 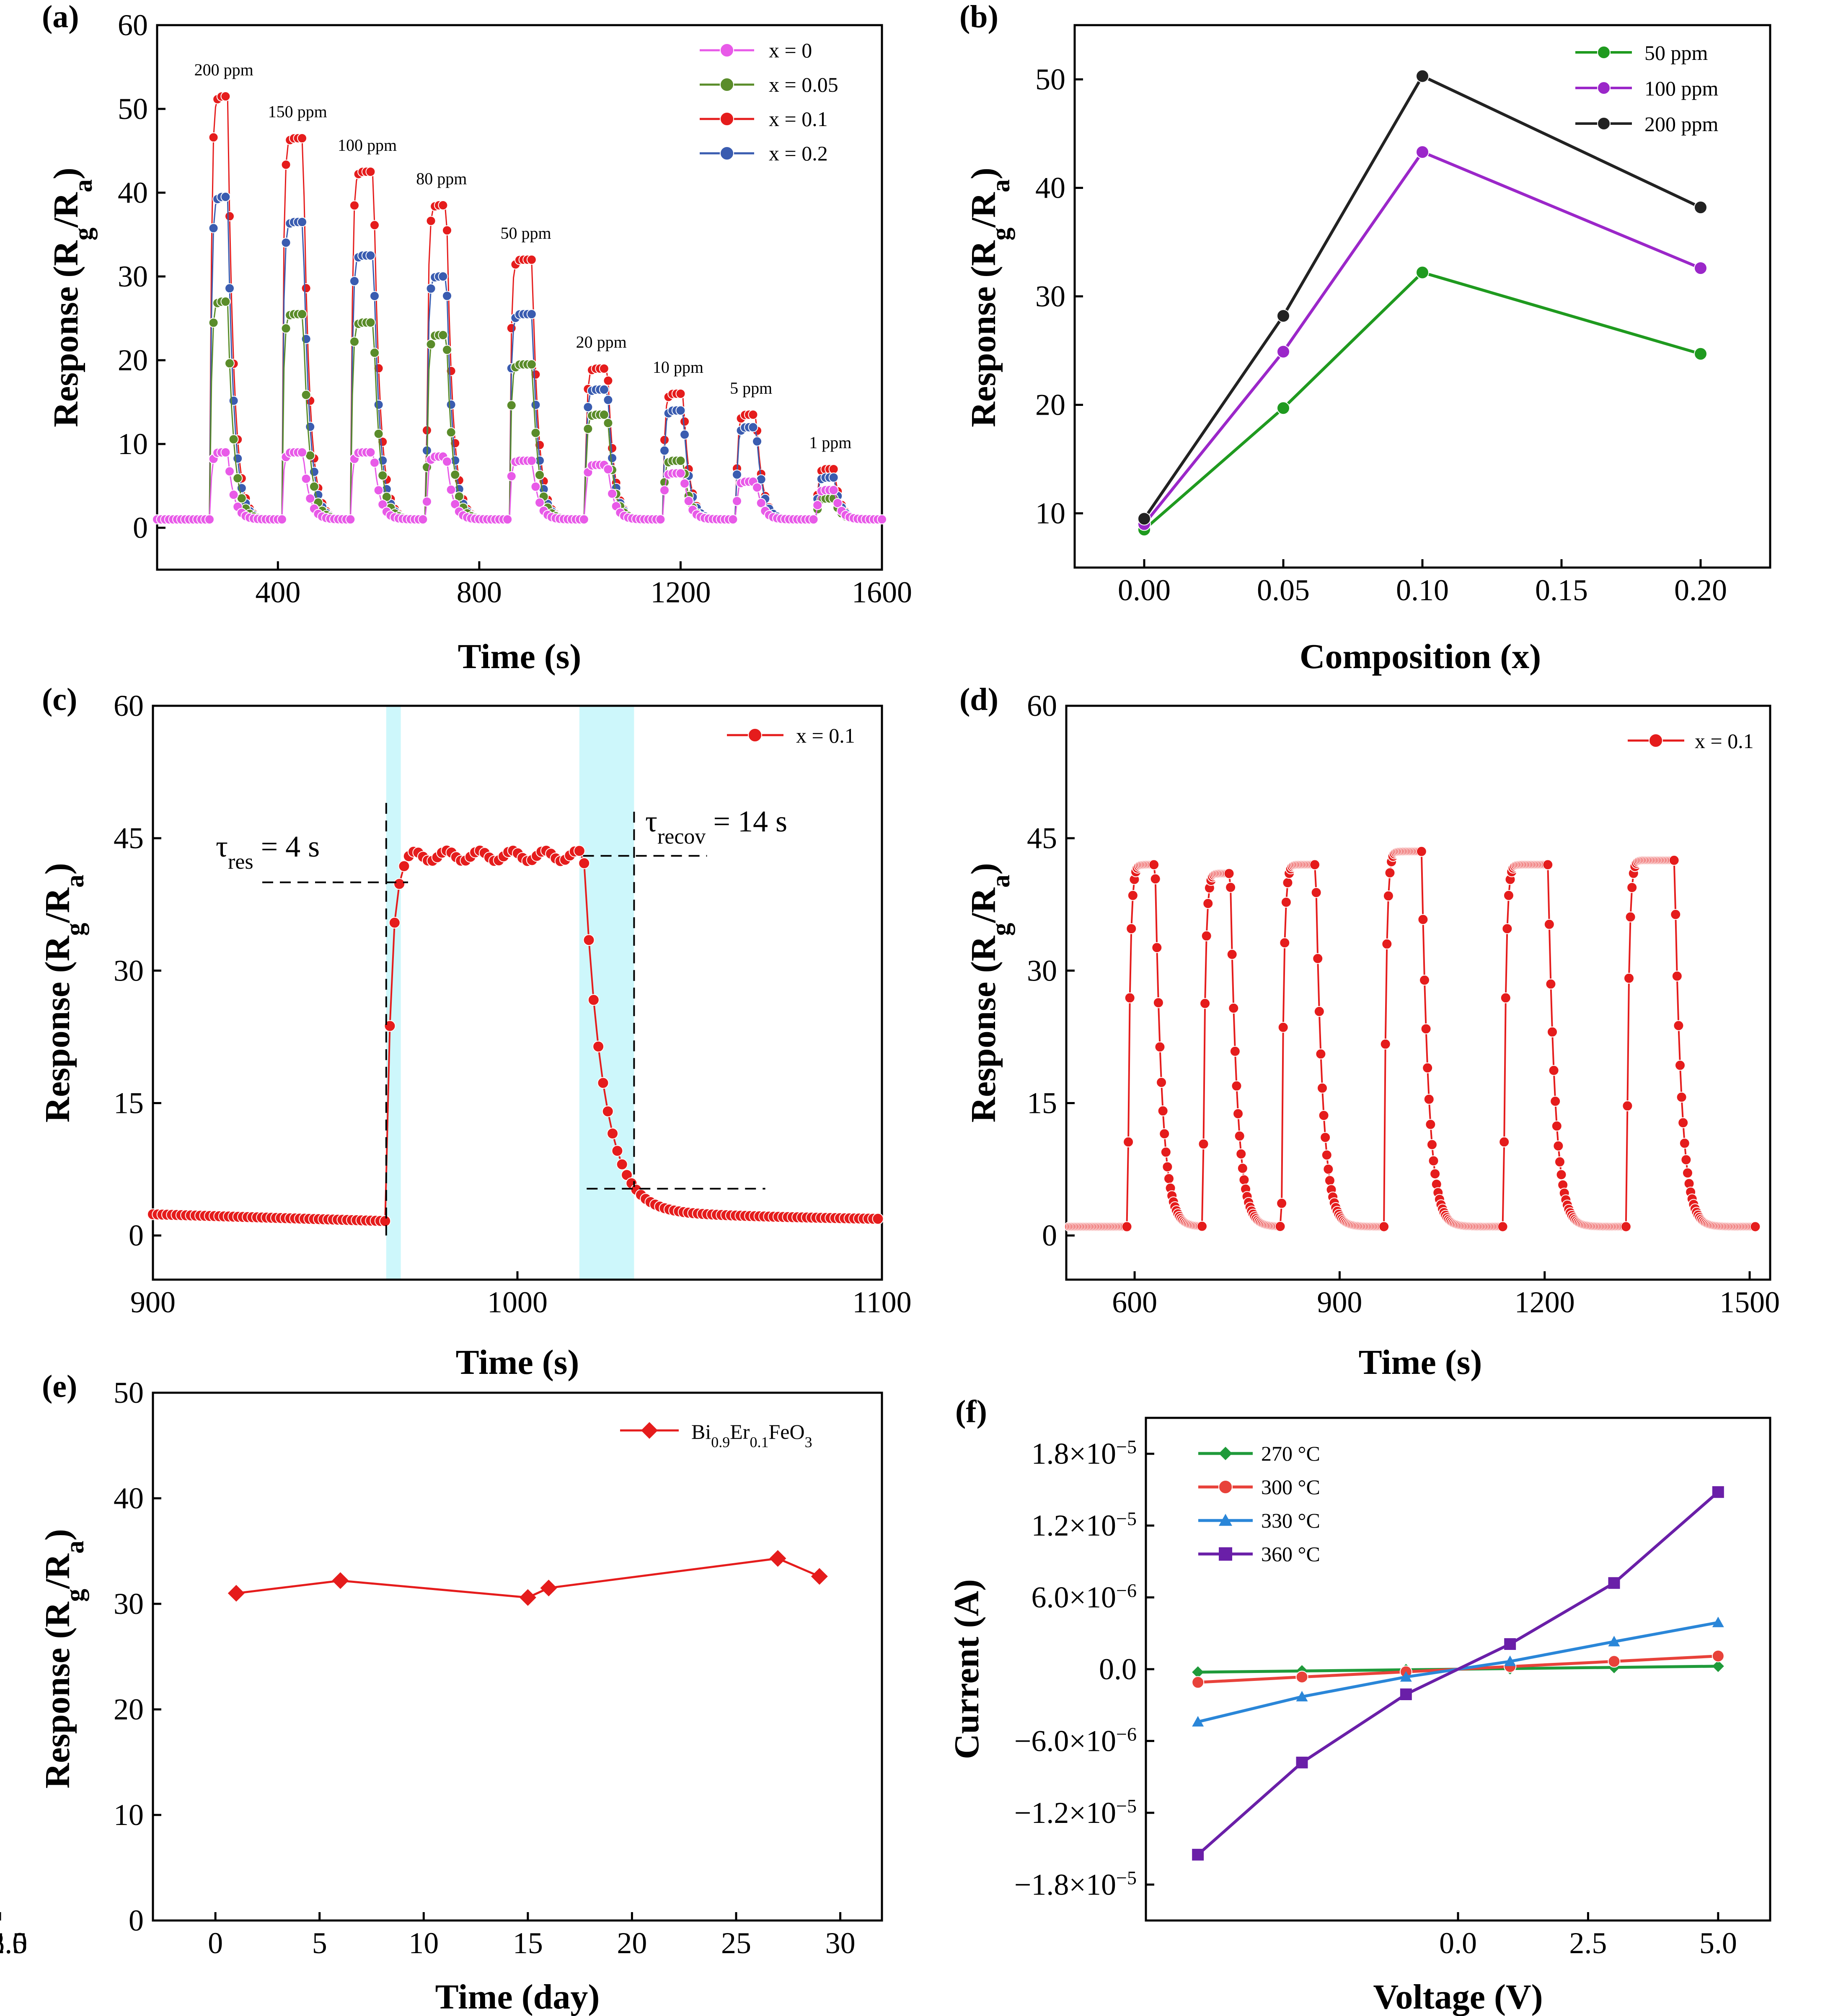 What do you see at coordinates (1084, 1597) in the screenshot?
I see `y-tick-label: 6.0×10⁻⁶` at bounding box center [1084, 1597].